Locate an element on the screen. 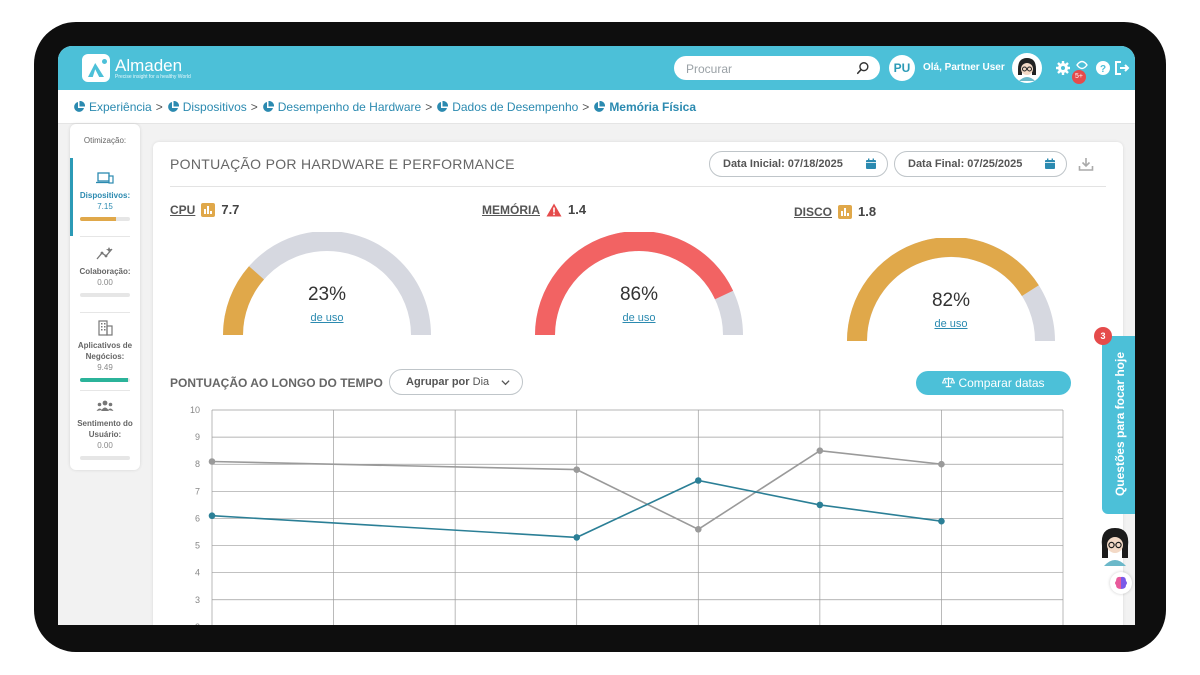  focus-questions-tab is located at coordinates (1118, 425).